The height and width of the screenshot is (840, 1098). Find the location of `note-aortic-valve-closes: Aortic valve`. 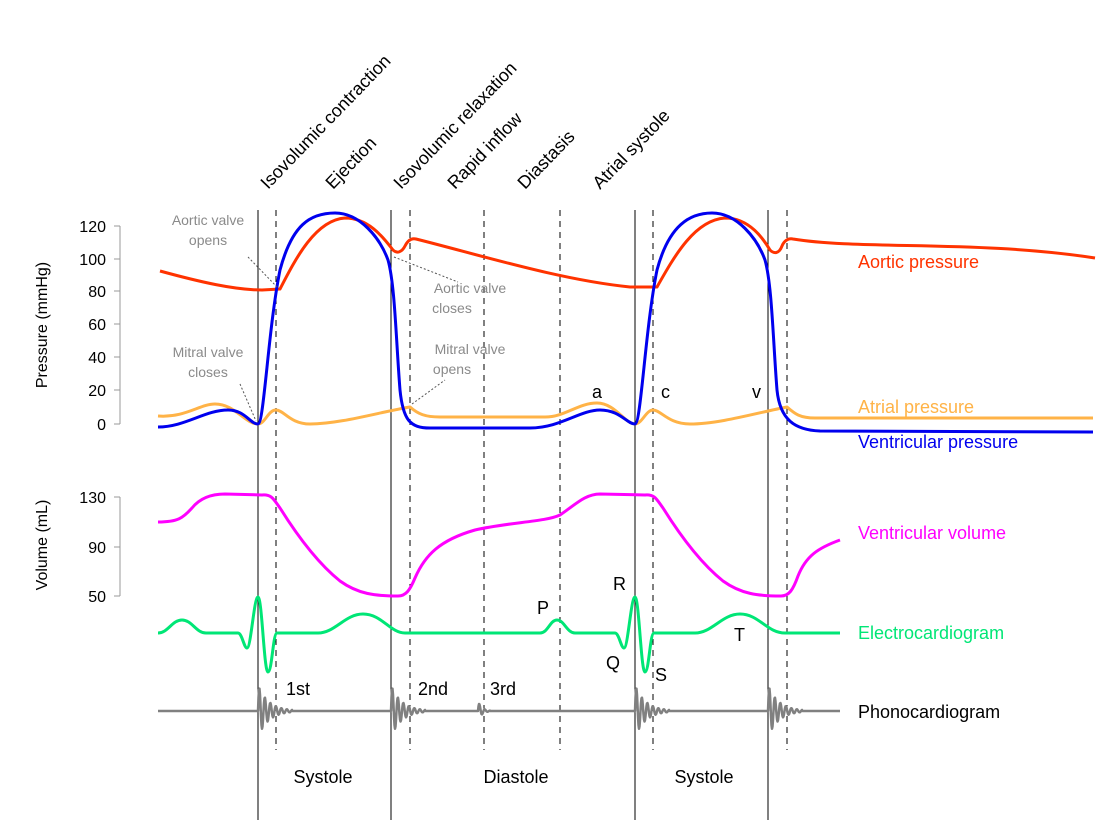

note-aortic-valve-closes: Aortic valve is located at coordinates (470, 288).